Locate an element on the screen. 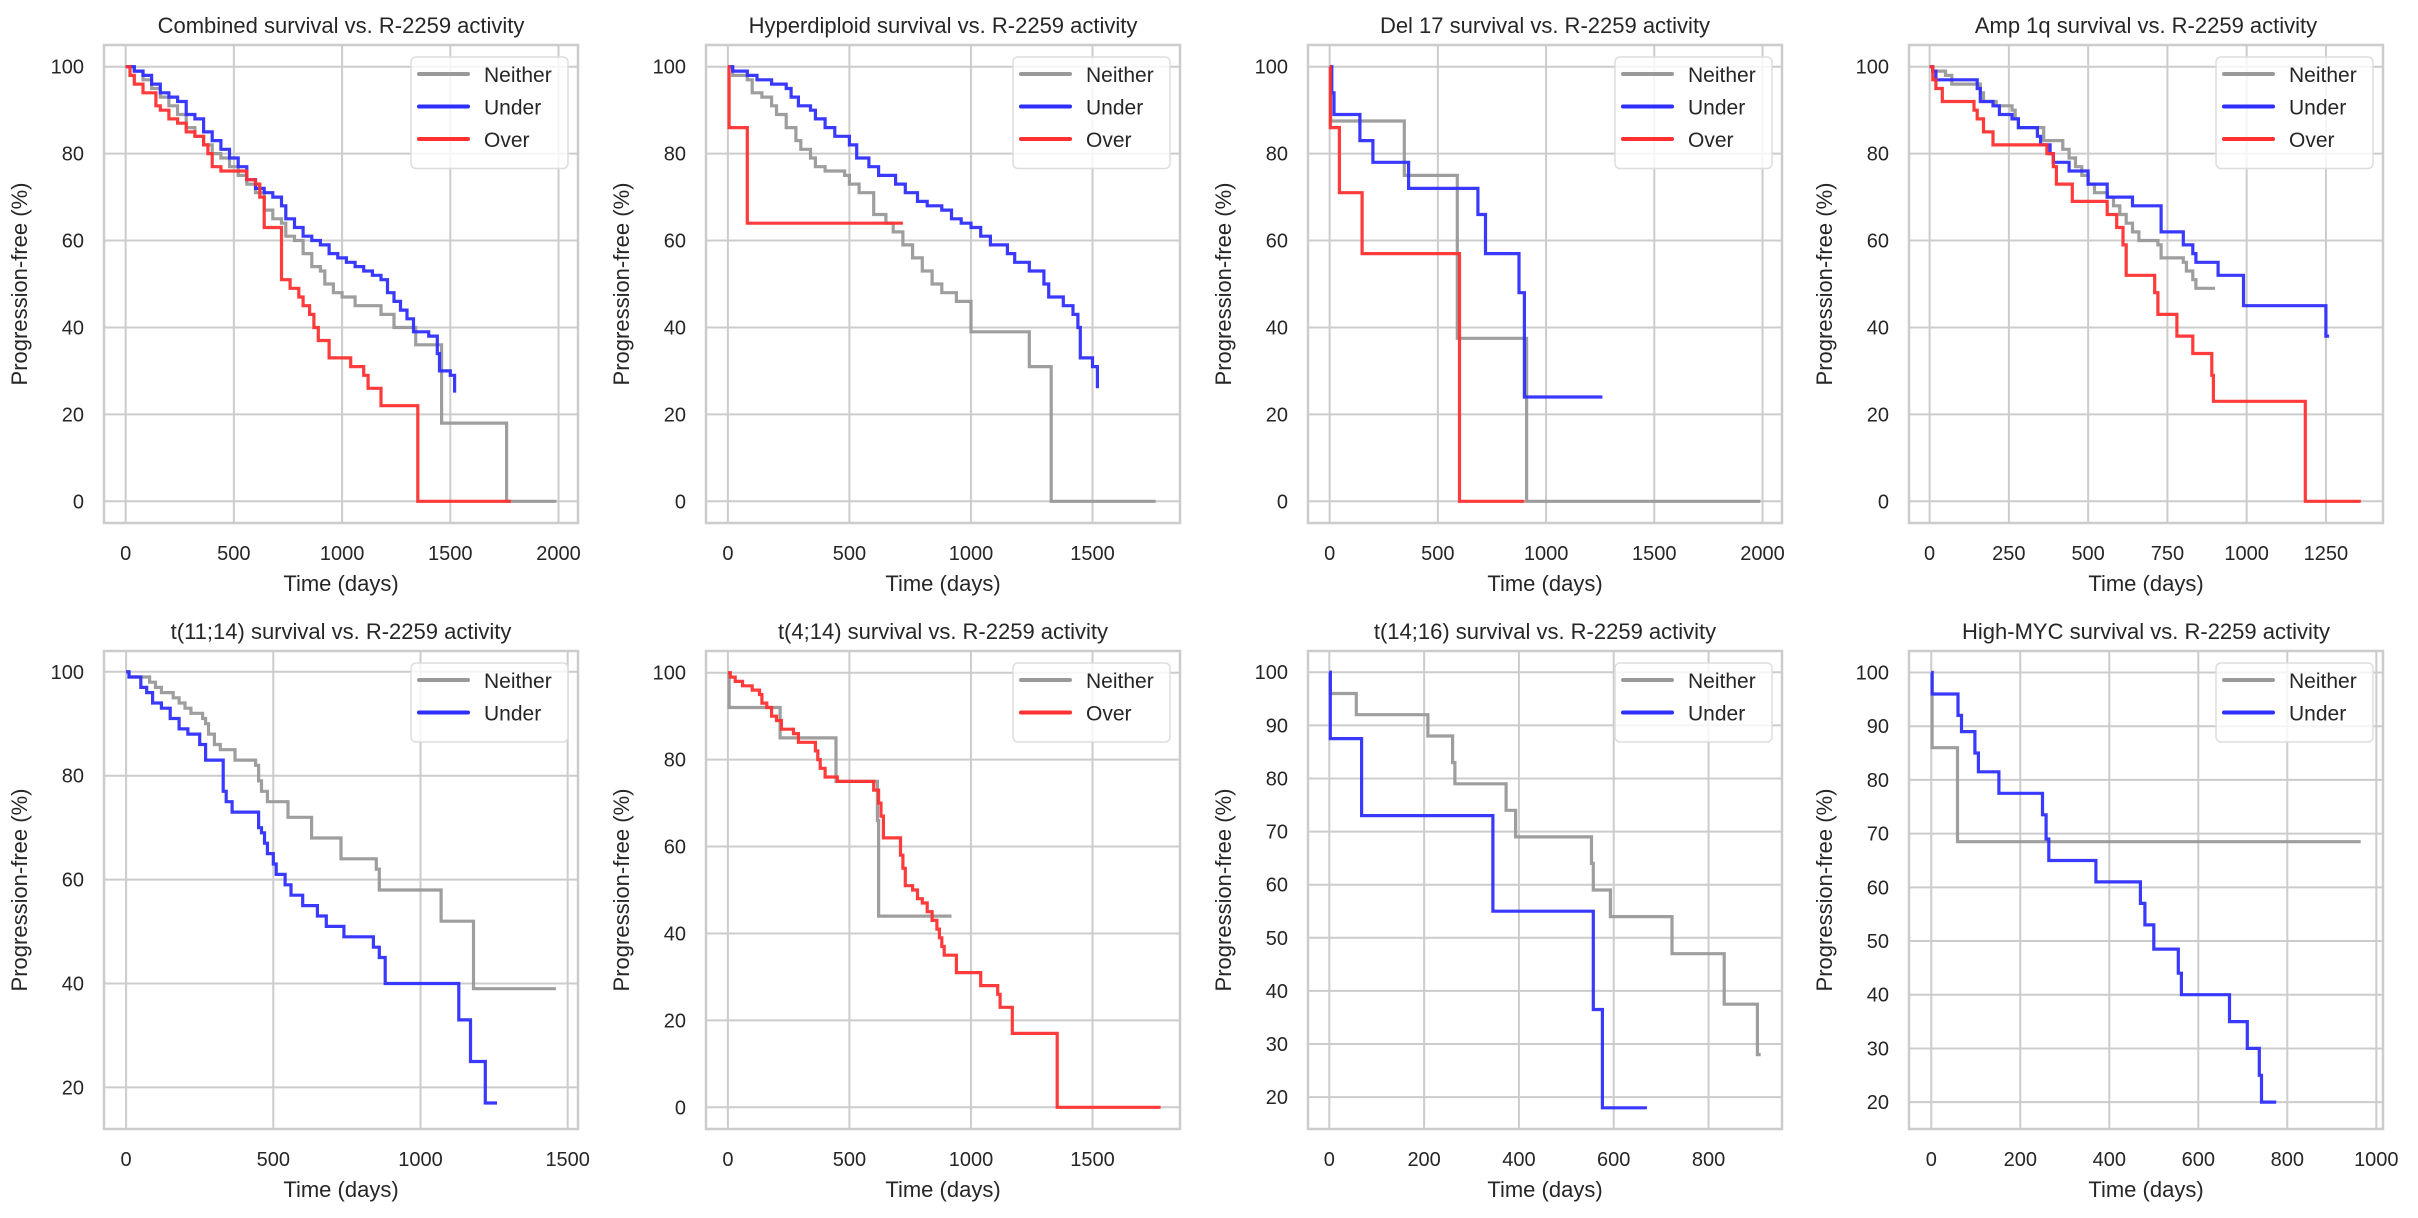  subplot-title: t(4;14) survival vs. R-2259 activity is located at coordinates (943, 631).